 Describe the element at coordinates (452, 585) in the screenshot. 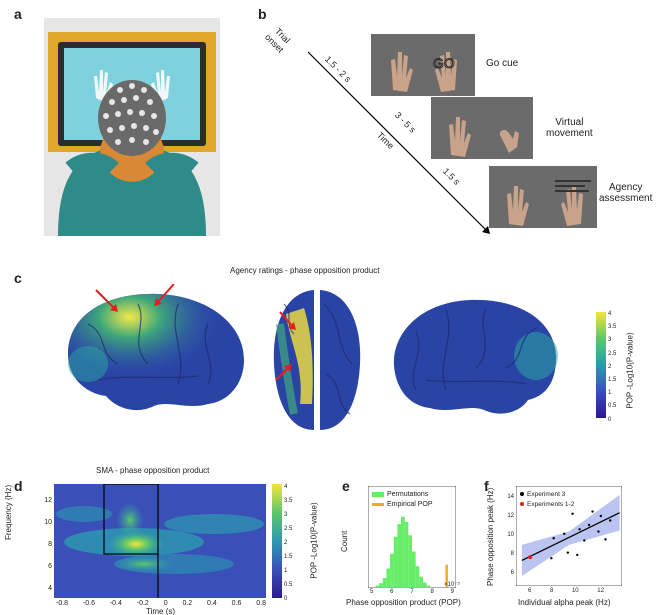

I see `panel-e-exponent: ×10⁻⁵` at that location.